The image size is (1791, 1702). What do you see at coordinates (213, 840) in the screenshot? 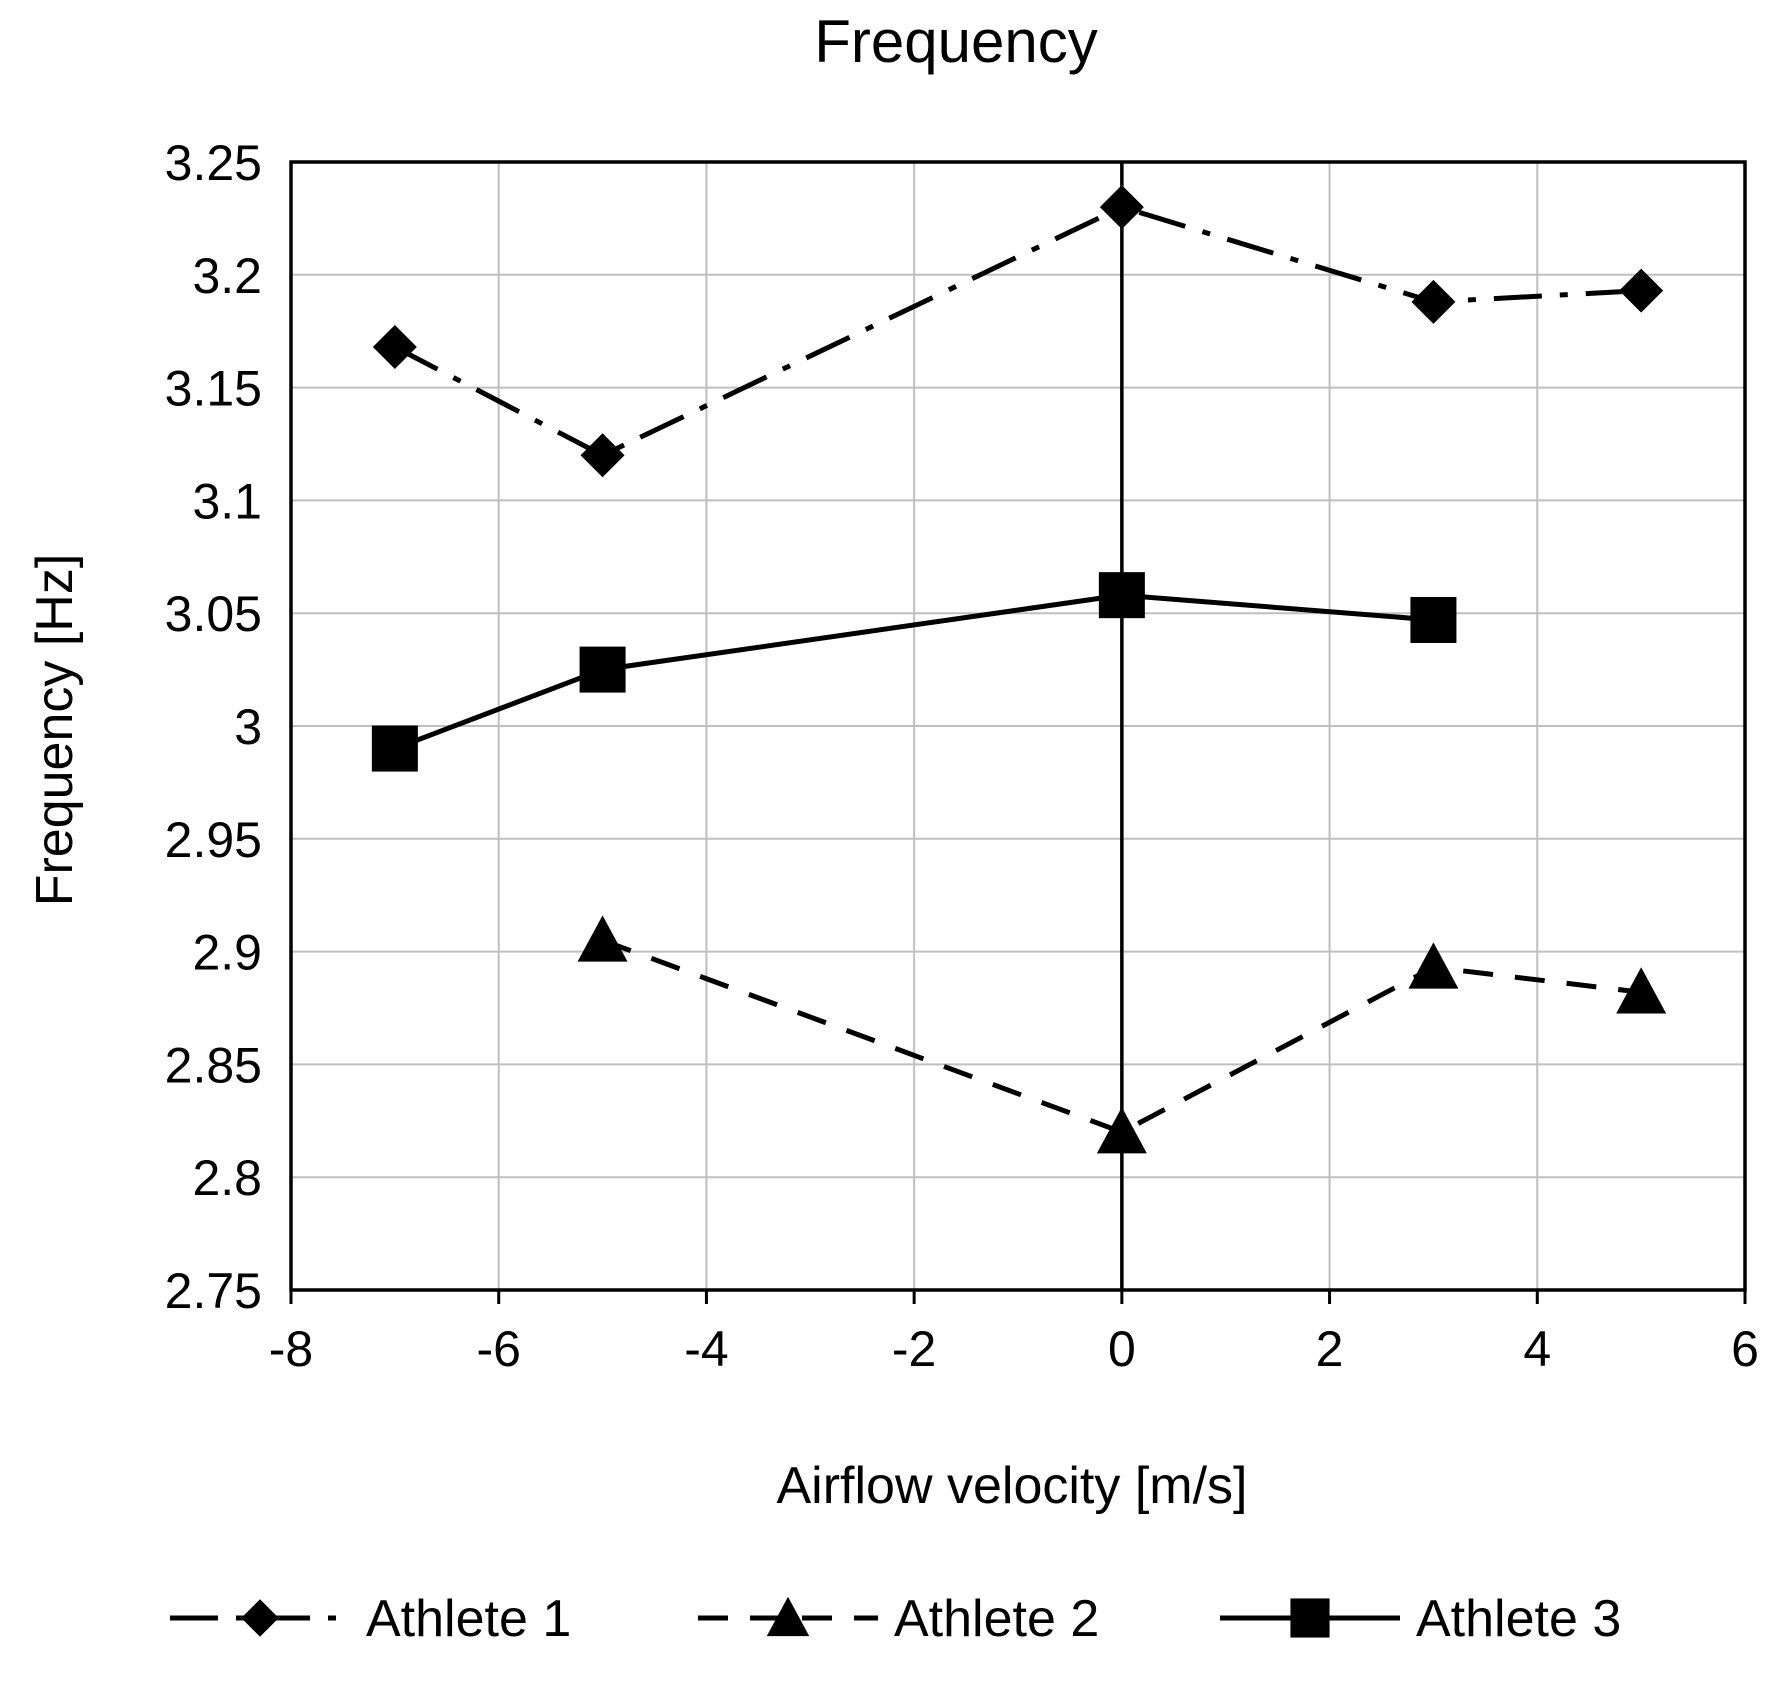
I see `y-tick-label: 2.95` at bounding box center [213, 840].